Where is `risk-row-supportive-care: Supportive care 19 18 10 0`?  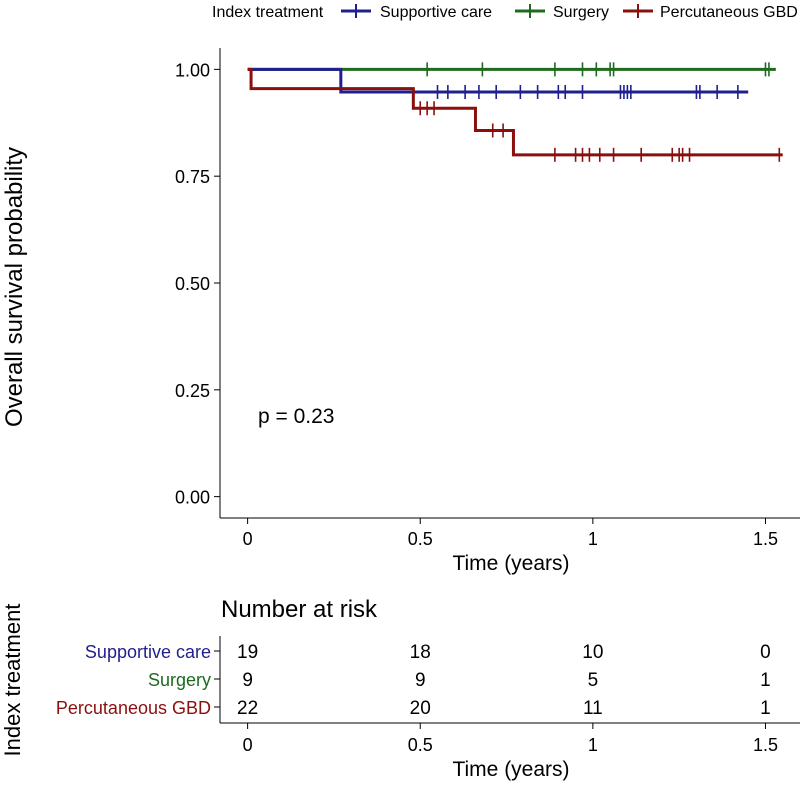 risk-row-supportive-care: Supportive care 19 18 10 0 is located at coordinates (428, 652).